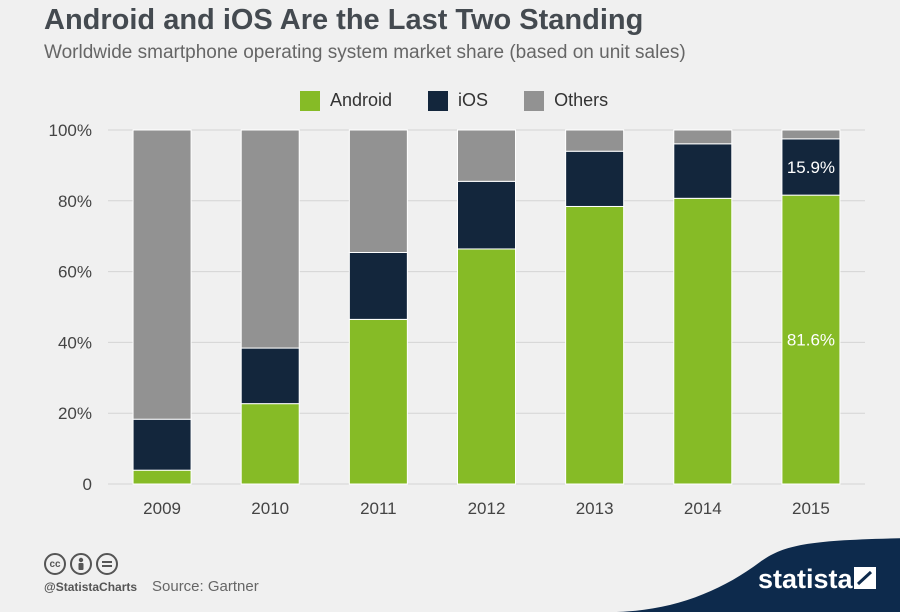 The width and height of the screenshot is (900, 612). I want to click on data-label-ios: 15.9%, so click(811, 167).